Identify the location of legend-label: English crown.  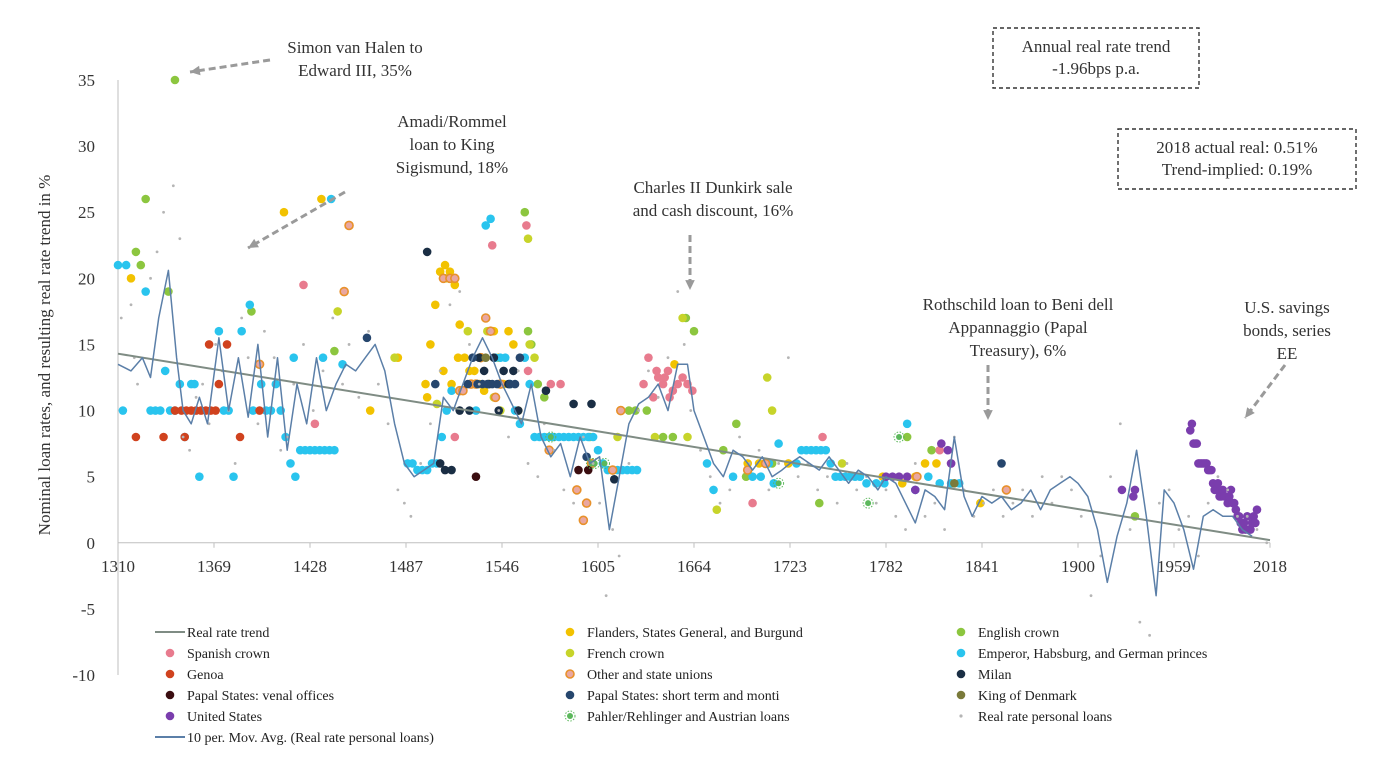
(1018, 633).